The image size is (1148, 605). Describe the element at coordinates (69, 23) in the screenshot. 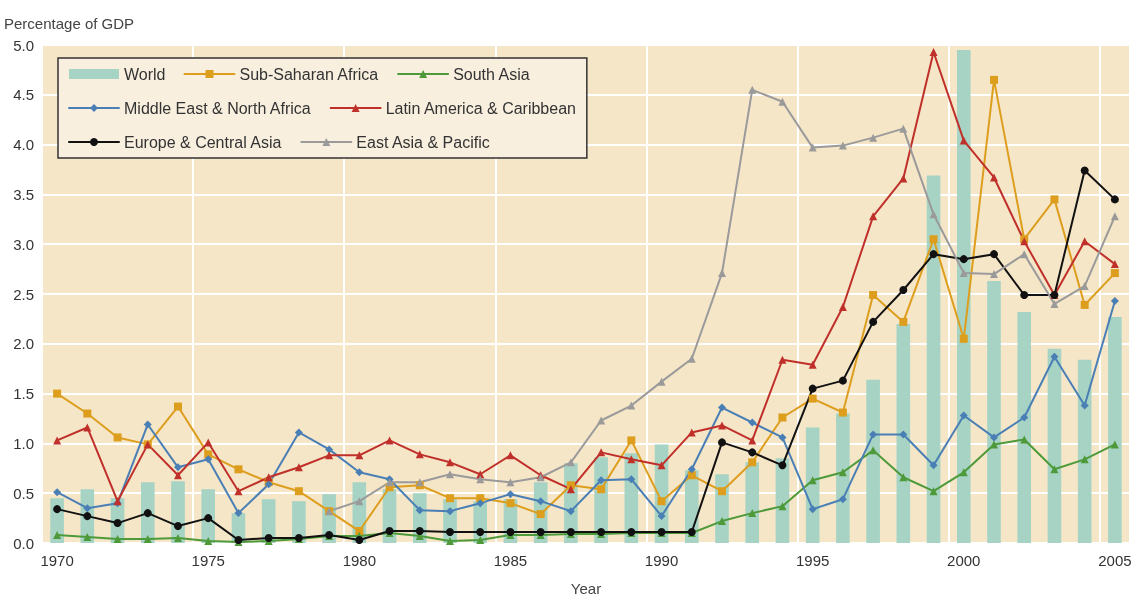

I see `y-axis-title: Percentage of GDP` at that location.